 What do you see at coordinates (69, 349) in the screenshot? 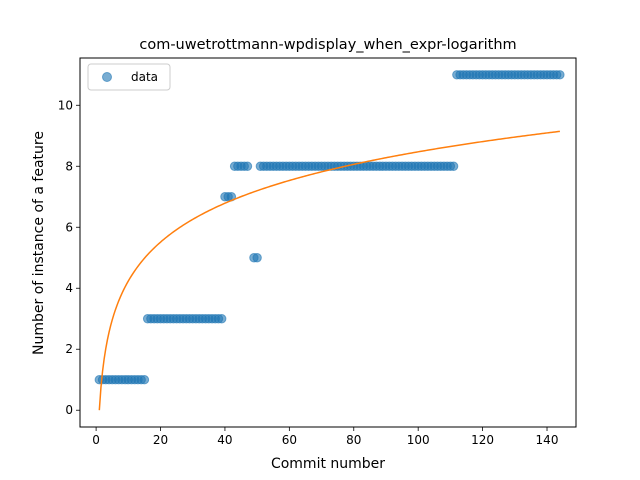
I see `y-tick-label: 2` at bounding box center [69, 349].